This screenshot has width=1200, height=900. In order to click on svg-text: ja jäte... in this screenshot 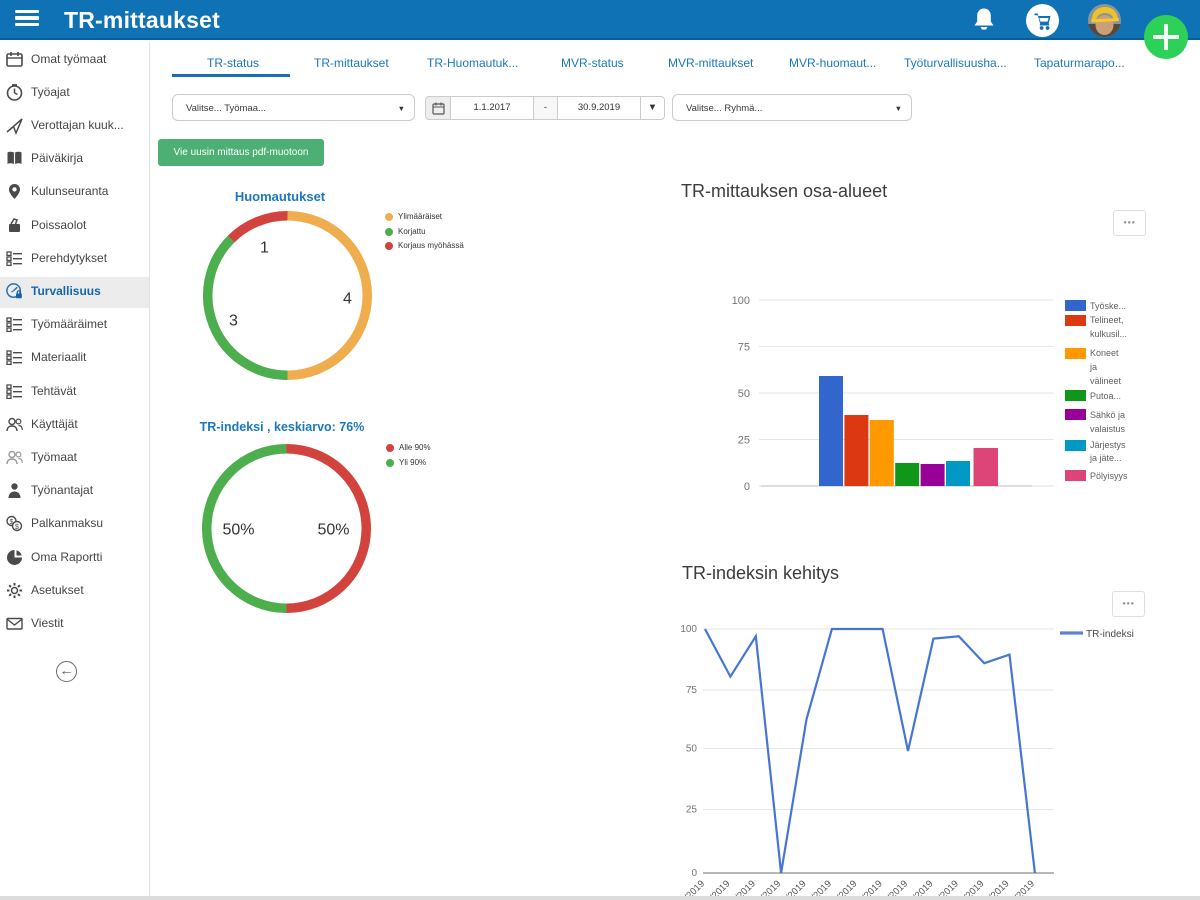, I will do `click(1105, 458)`.